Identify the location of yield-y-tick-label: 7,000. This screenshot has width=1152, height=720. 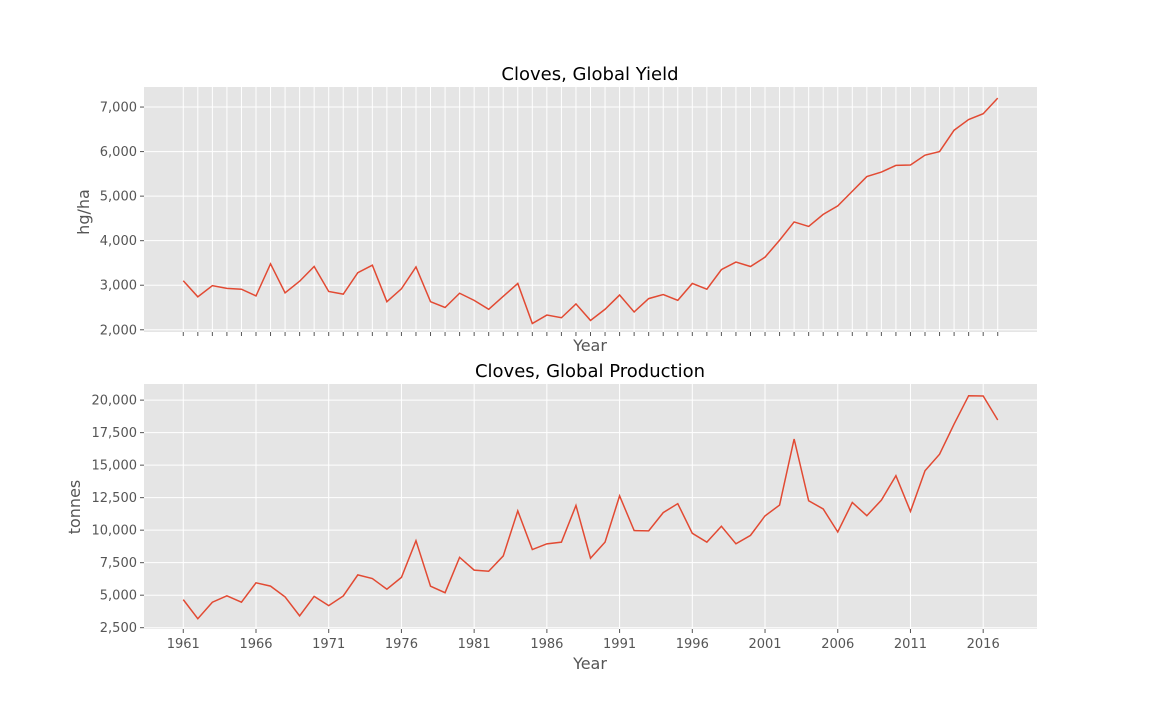
(118, 108).